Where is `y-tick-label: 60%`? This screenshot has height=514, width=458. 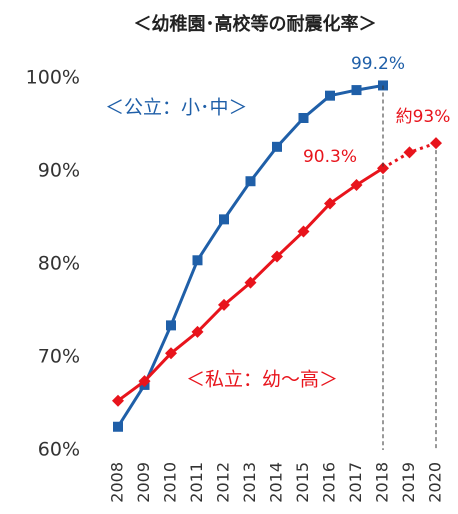
y-tick-label: 60% is located at coordinates (59, 450).